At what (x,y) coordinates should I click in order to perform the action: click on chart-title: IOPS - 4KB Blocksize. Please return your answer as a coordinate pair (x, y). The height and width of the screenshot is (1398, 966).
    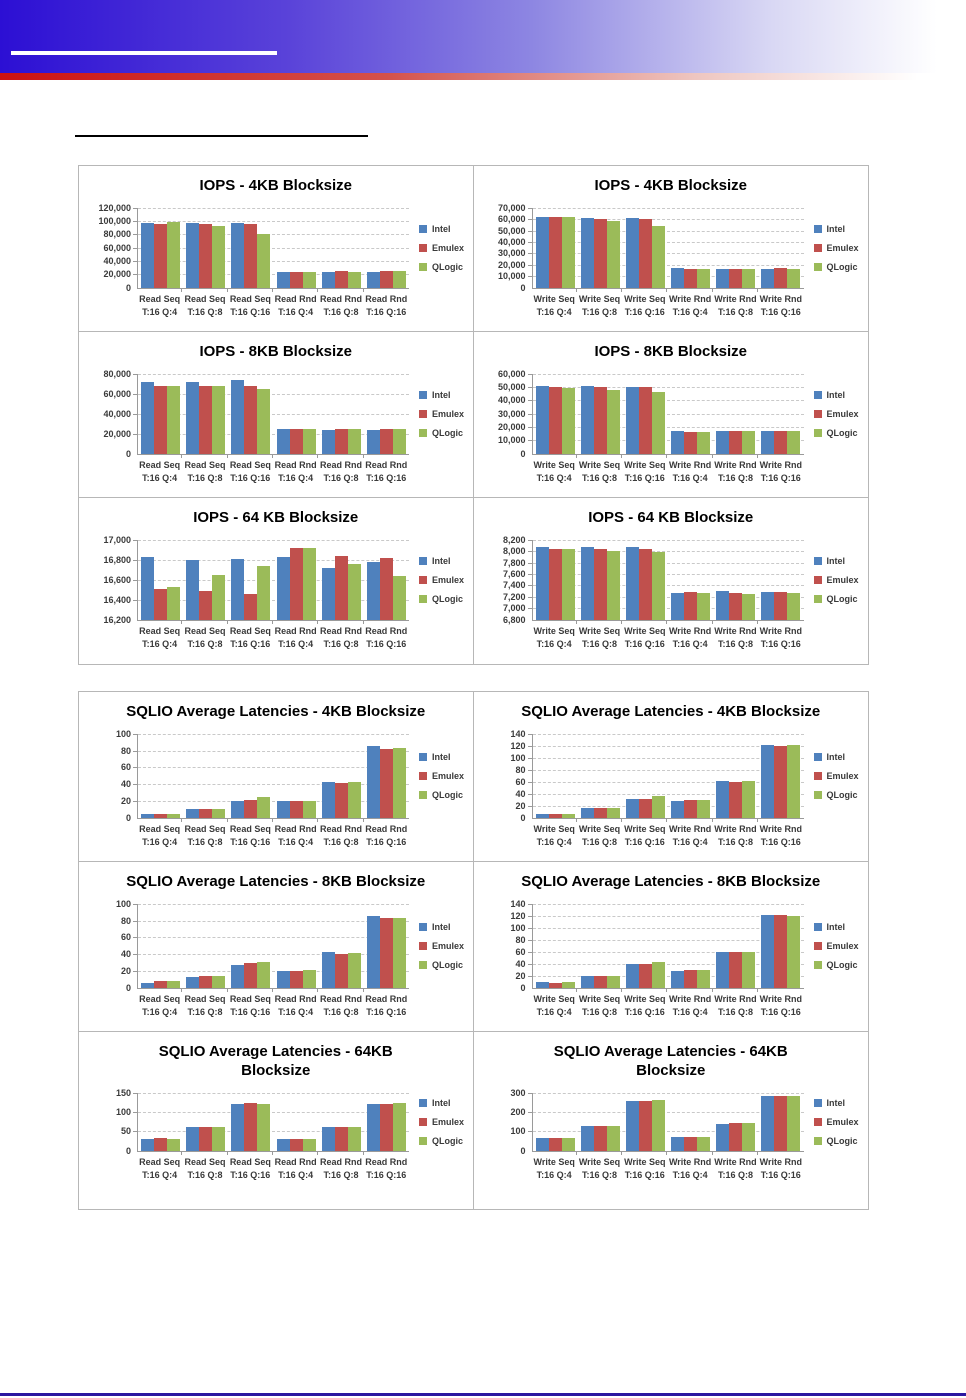
    Looking at the image, I should click on (671, 185).